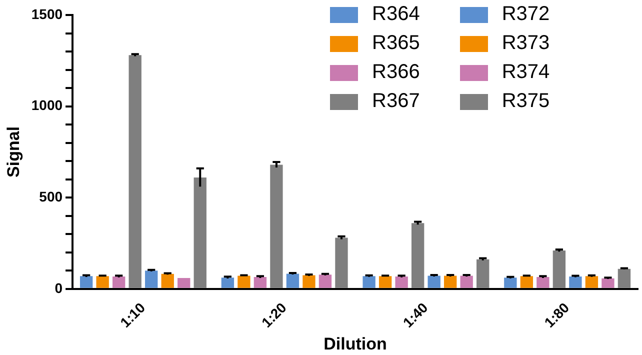 The width and height of the screenshot is (642, 355). What do you see at coordinates (526, 72) in the screenshot?
I see `legend-label: R374` at bounding box center [526, 72].